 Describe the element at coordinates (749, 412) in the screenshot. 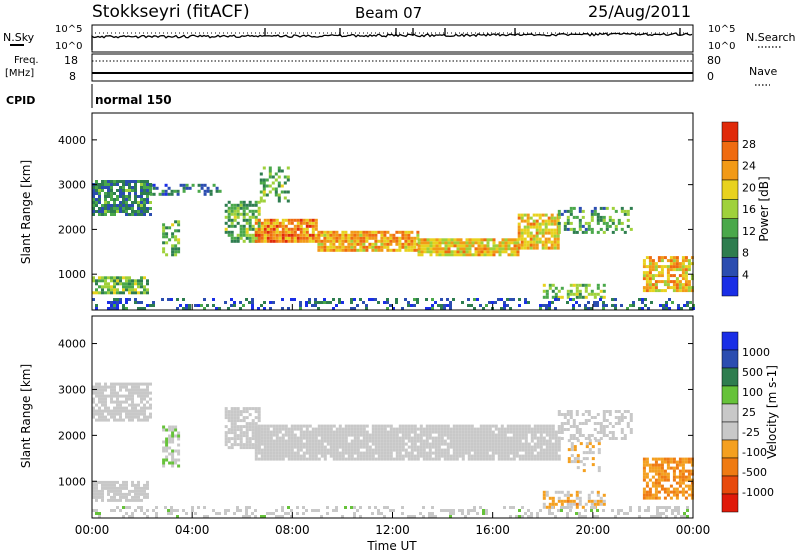

I see `velocity-colorbar-tick-label: 25` at that location.